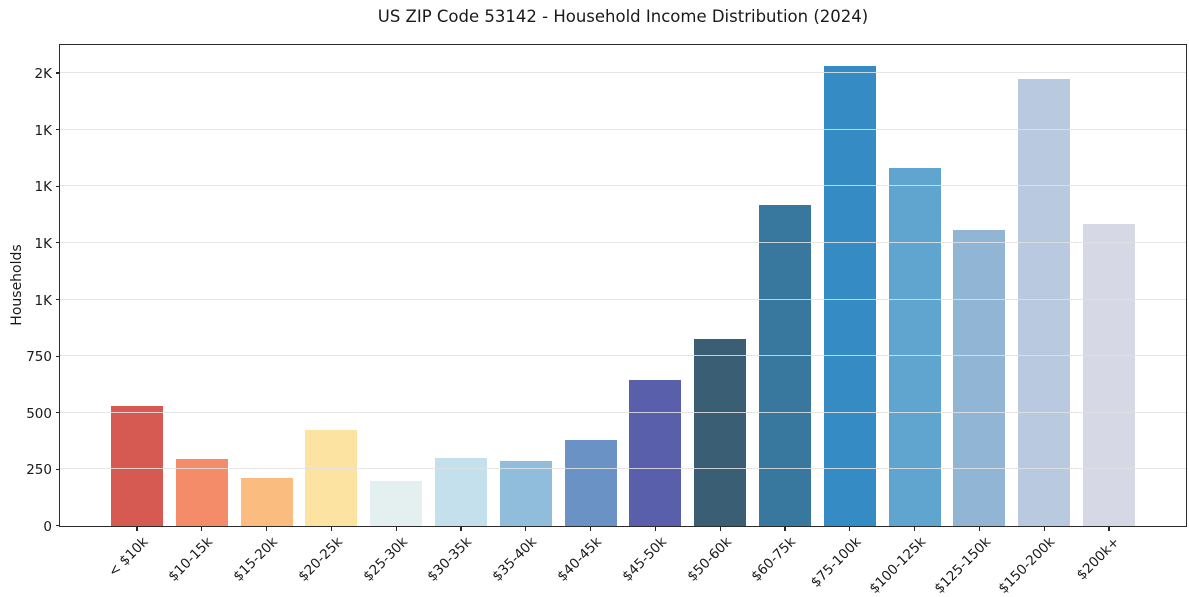 The width and height of the screenshot is (1189, 597). I want to click on x-tick-label: $15-20k, so click(255, 559).